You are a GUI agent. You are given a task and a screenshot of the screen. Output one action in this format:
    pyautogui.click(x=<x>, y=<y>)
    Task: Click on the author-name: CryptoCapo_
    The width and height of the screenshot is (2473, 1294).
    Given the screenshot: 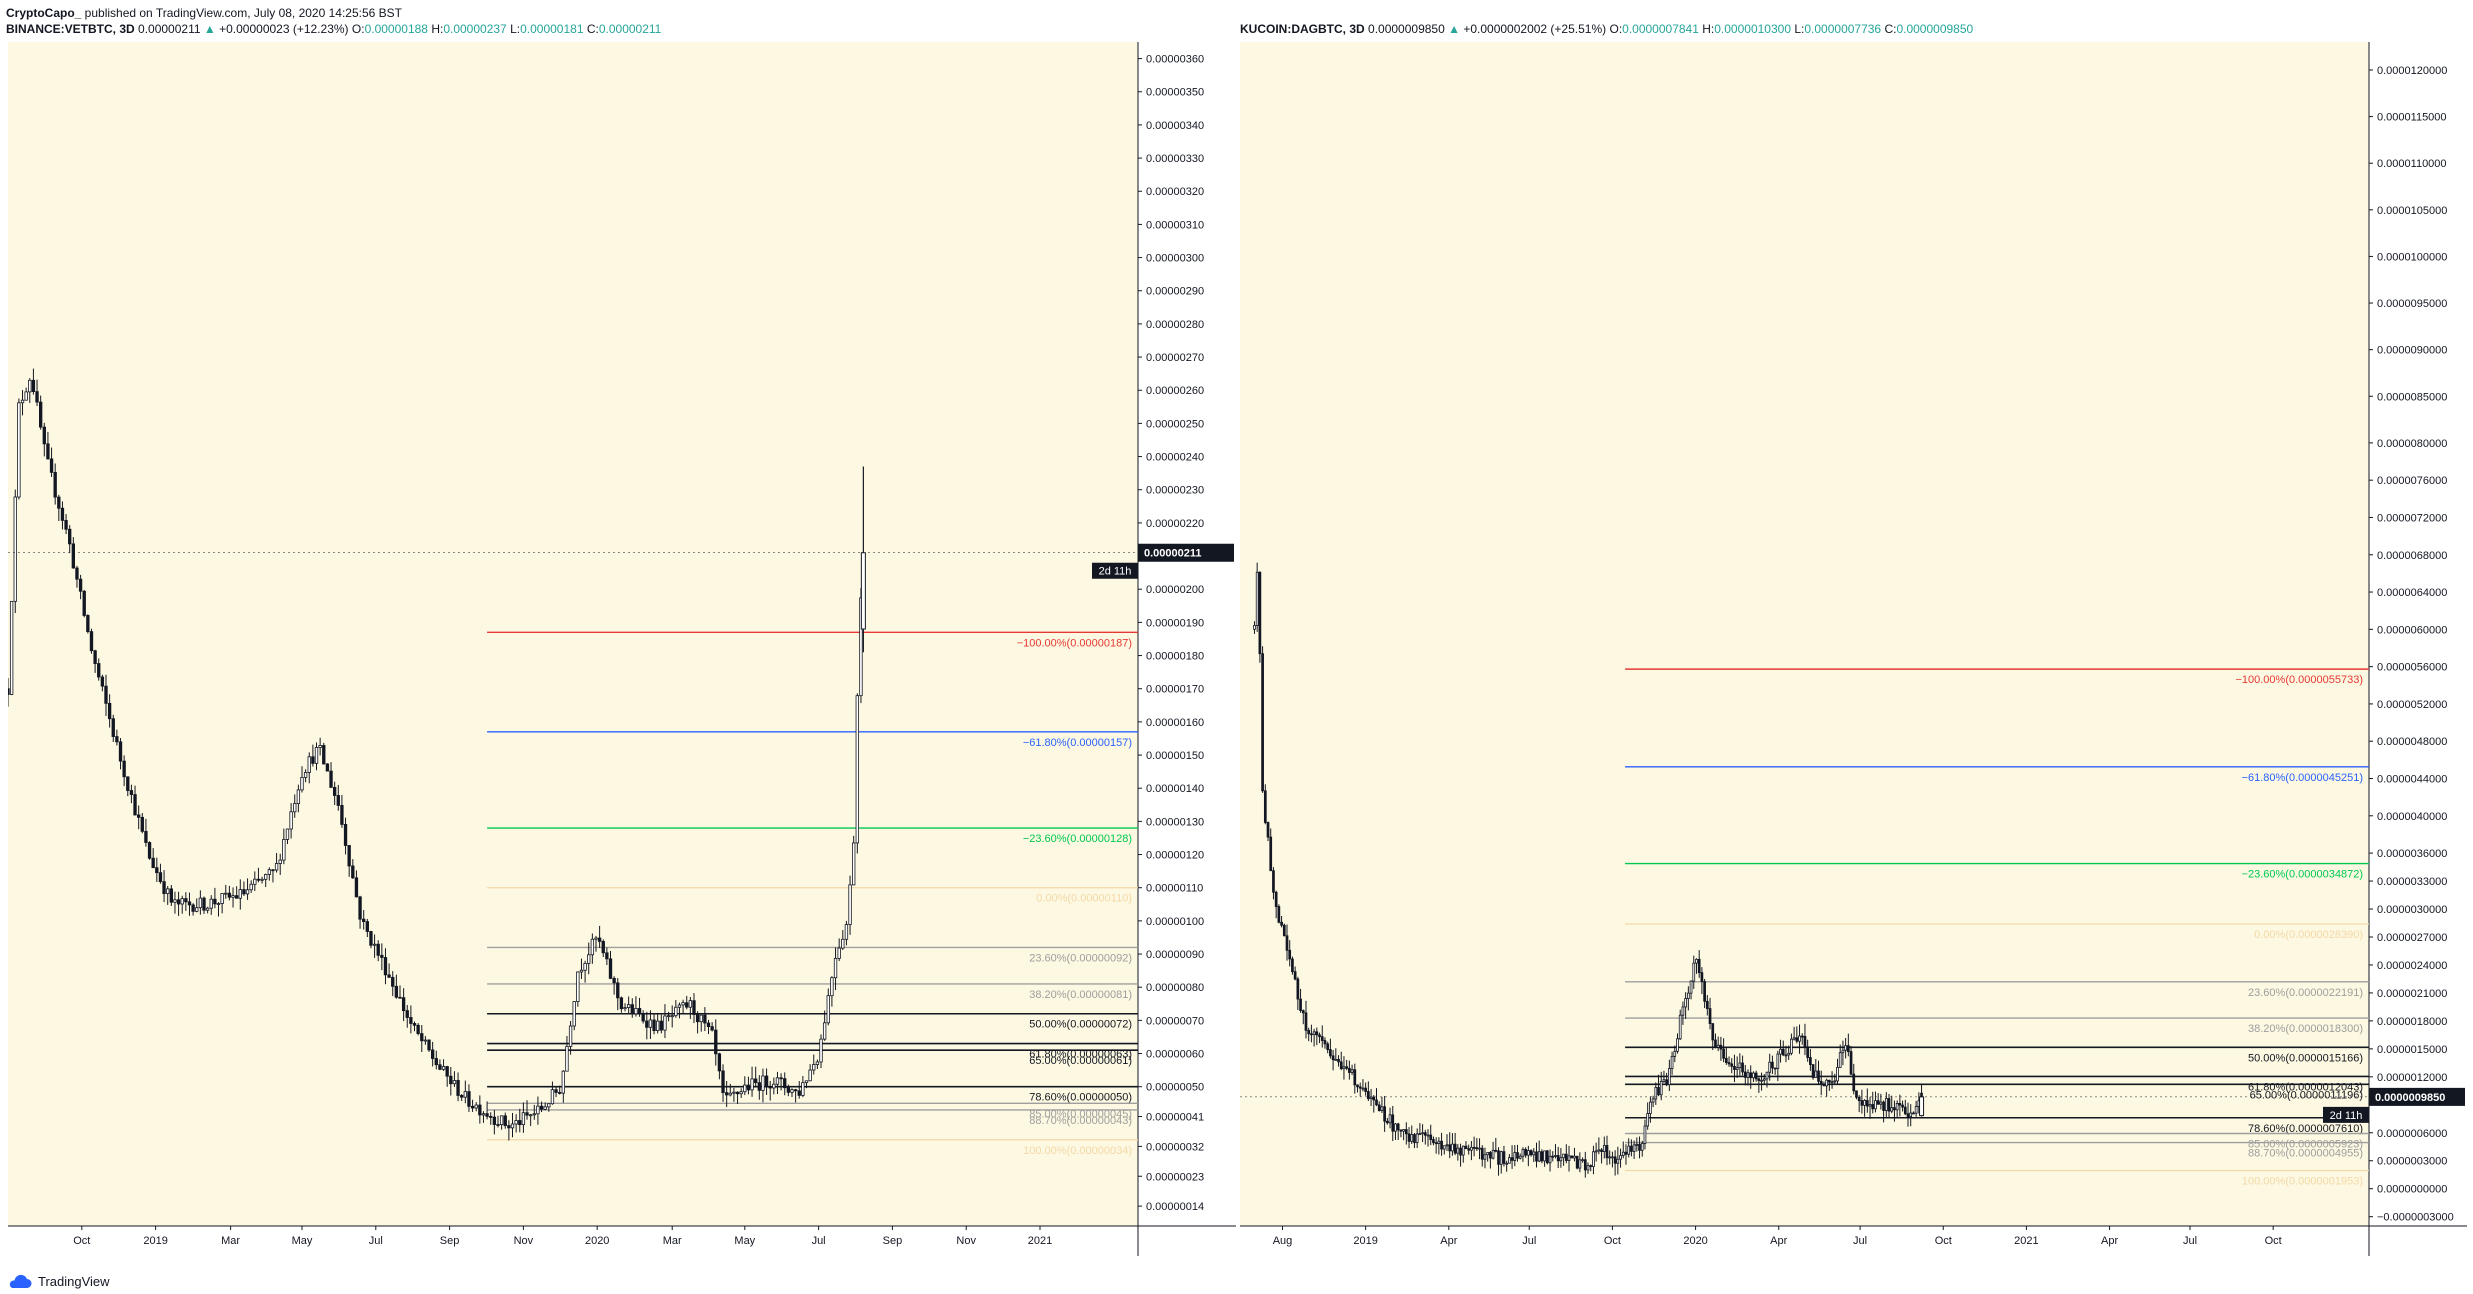 What is the action you would take?
    pyautogui.click(x=44, y=13)
    